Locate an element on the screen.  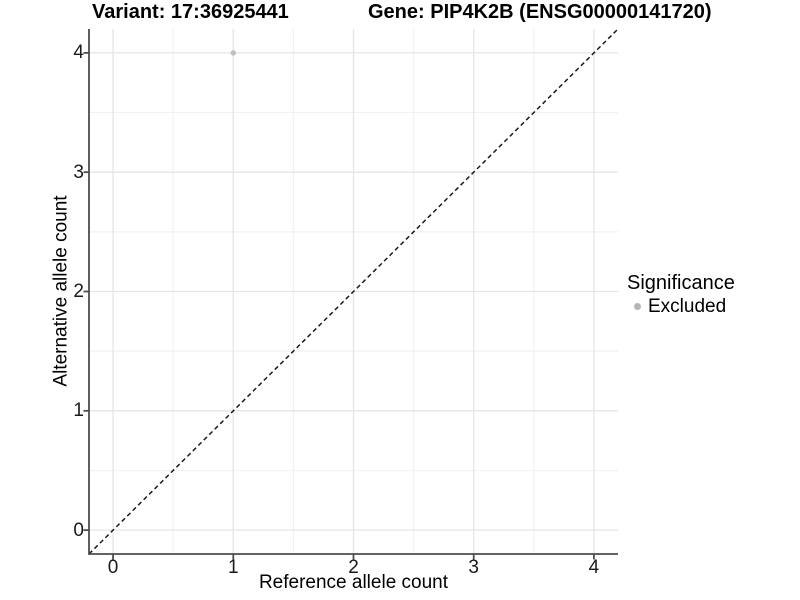
legend-title: Significance is located at coordinates (681, 283).